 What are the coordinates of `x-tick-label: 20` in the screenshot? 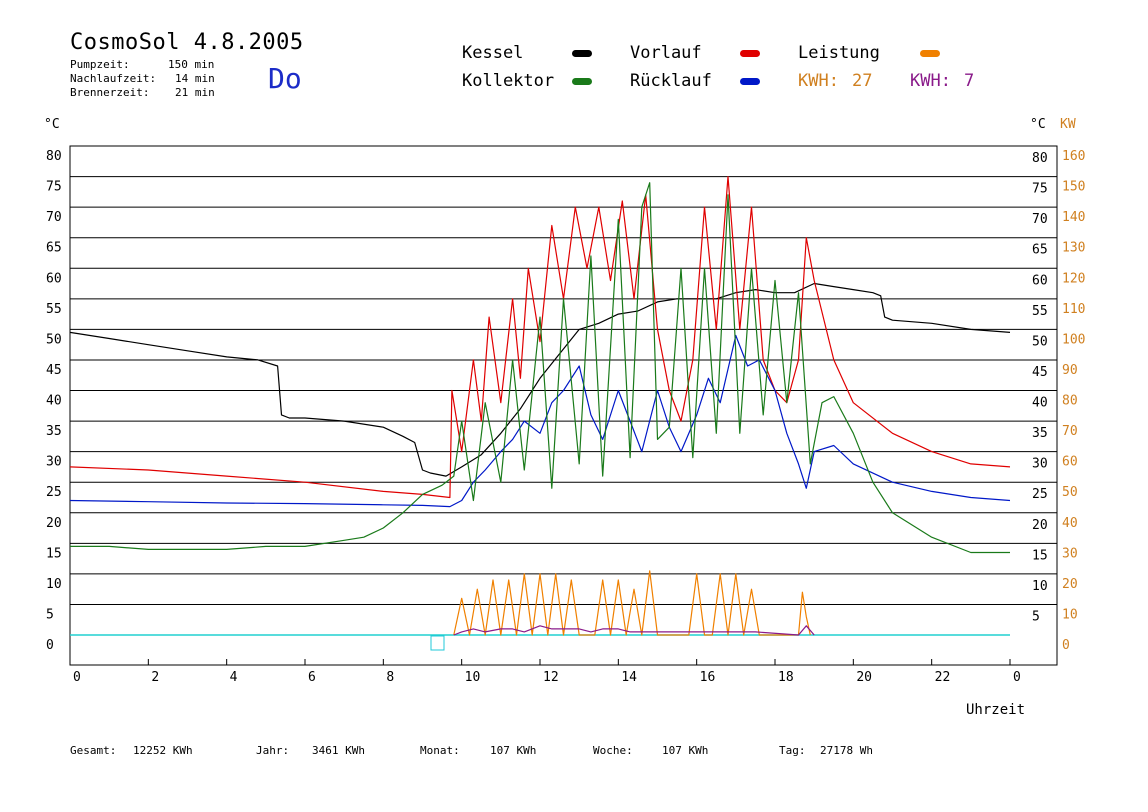 It's located at (864, 677).